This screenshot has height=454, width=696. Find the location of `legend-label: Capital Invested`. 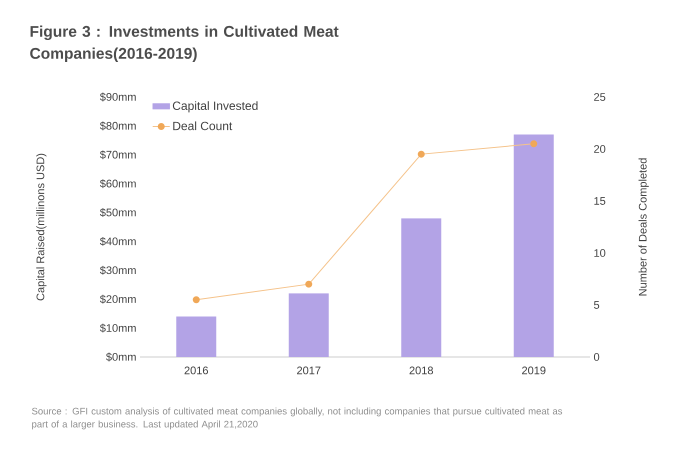

legend-label: Capital Invested is located at coordinates (215, 106).